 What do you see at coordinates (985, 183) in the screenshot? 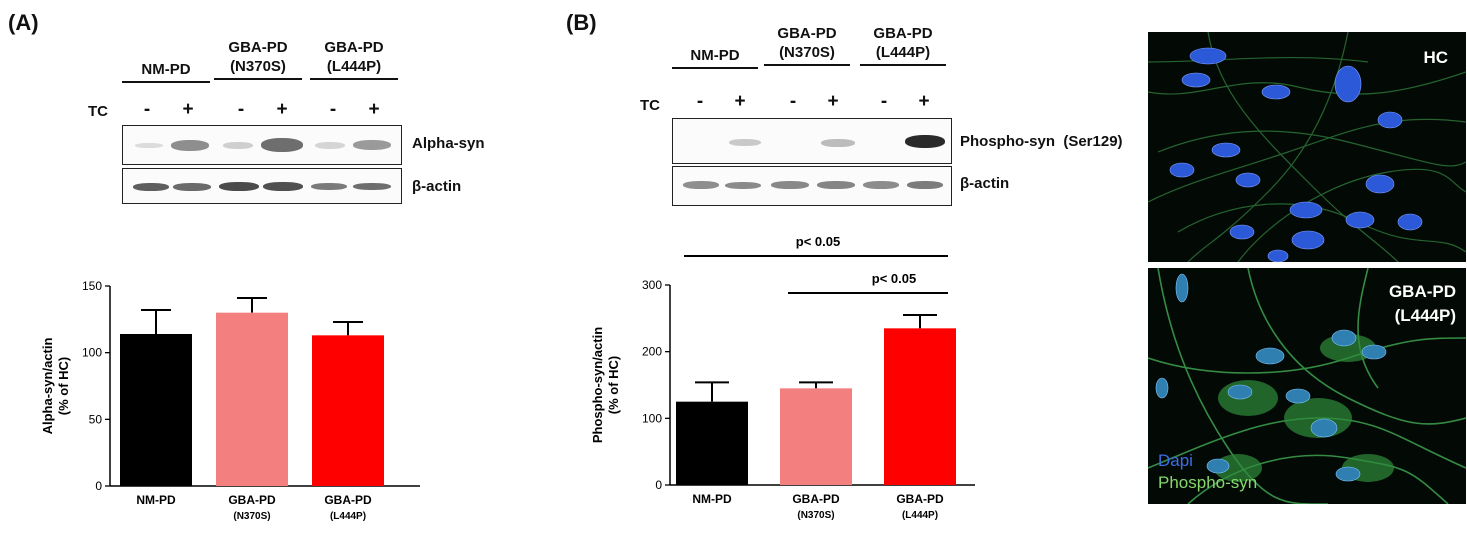
I see `blot-label-beta-actin-b: β-actin` at bounding box center [985, 183].